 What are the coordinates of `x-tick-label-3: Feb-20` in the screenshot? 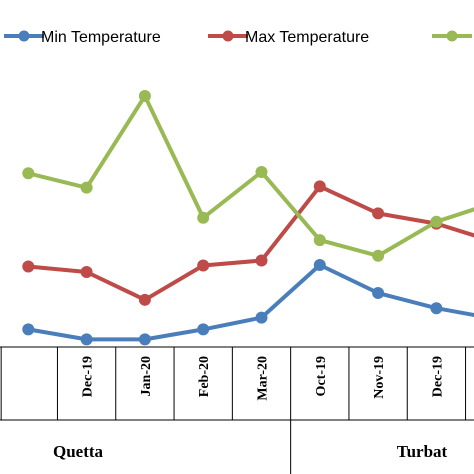 It's located at (204, 376).